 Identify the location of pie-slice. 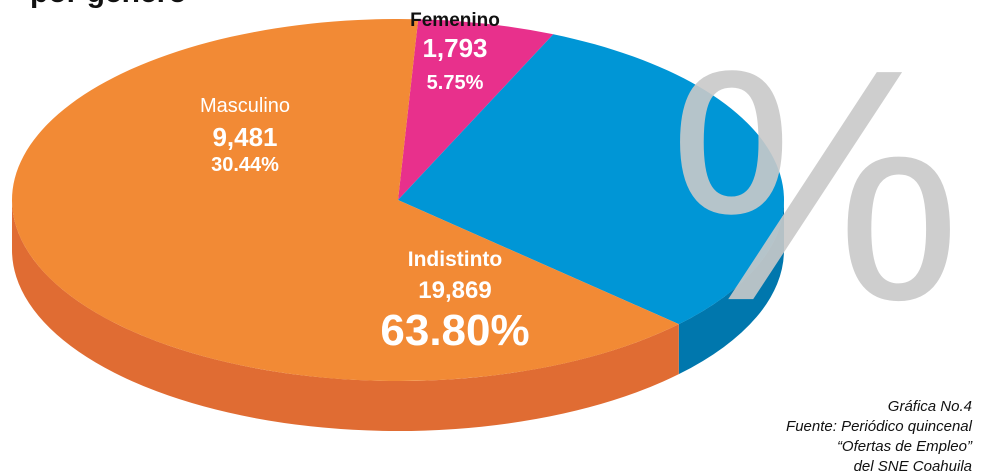
(476, 110).